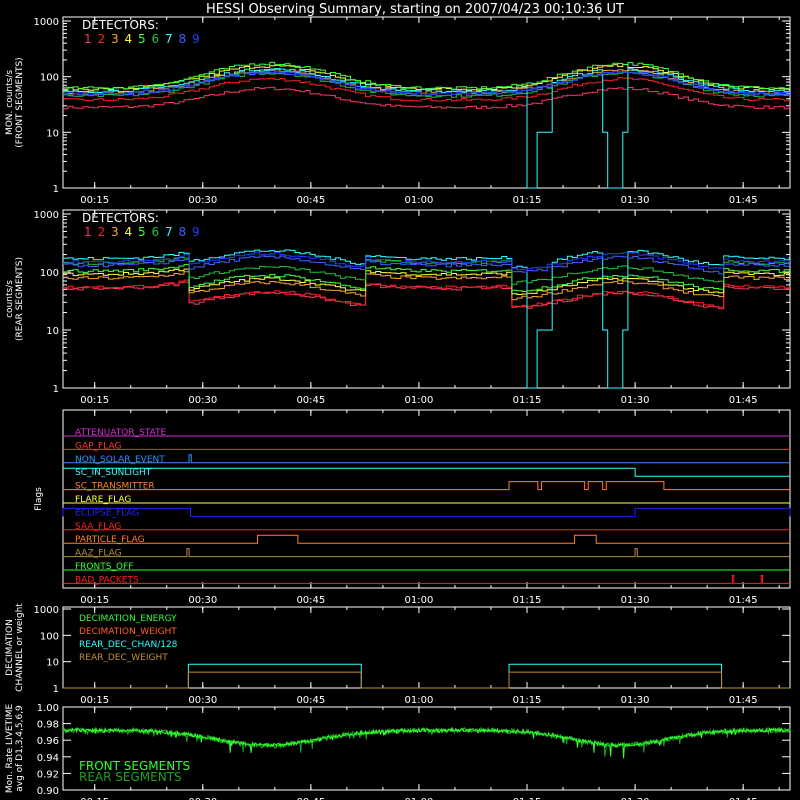  I want to click on flag-line-particle_flag, so click(426, 539).